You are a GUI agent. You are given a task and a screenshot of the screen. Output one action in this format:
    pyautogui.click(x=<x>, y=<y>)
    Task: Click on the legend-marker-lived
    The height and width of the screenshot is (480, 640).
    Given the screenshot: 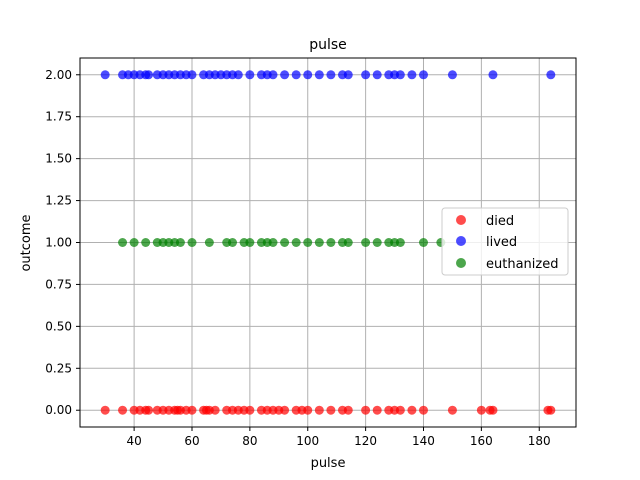 What is the action you would take?
    pyautogui.click(x=461, y=241)
    